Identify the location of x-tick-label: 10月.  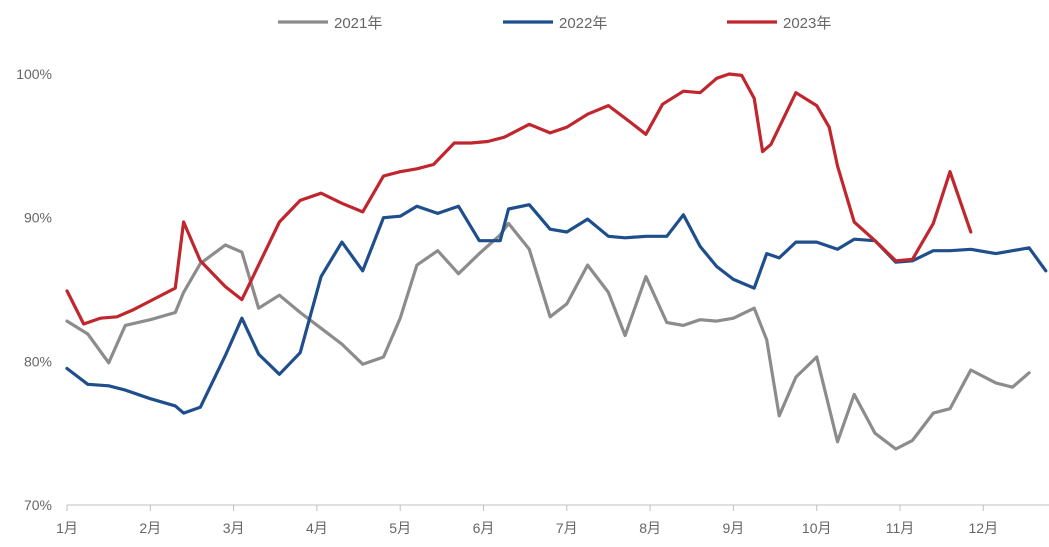
(817, 528).